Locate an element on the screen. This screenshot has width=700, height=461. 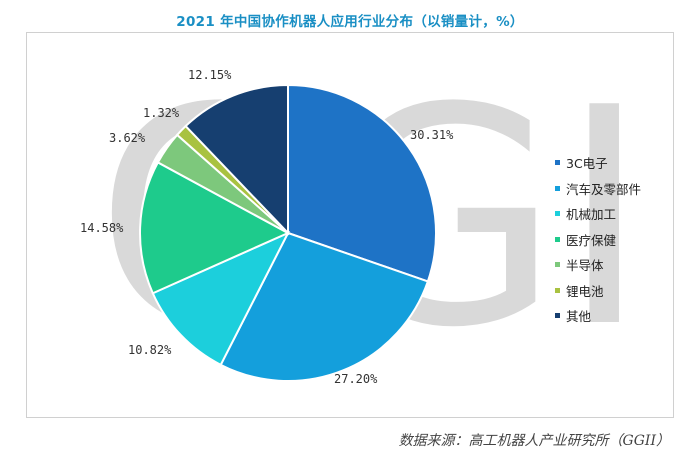
legend-item: 3C电子 is located at coordinates (598, 163).